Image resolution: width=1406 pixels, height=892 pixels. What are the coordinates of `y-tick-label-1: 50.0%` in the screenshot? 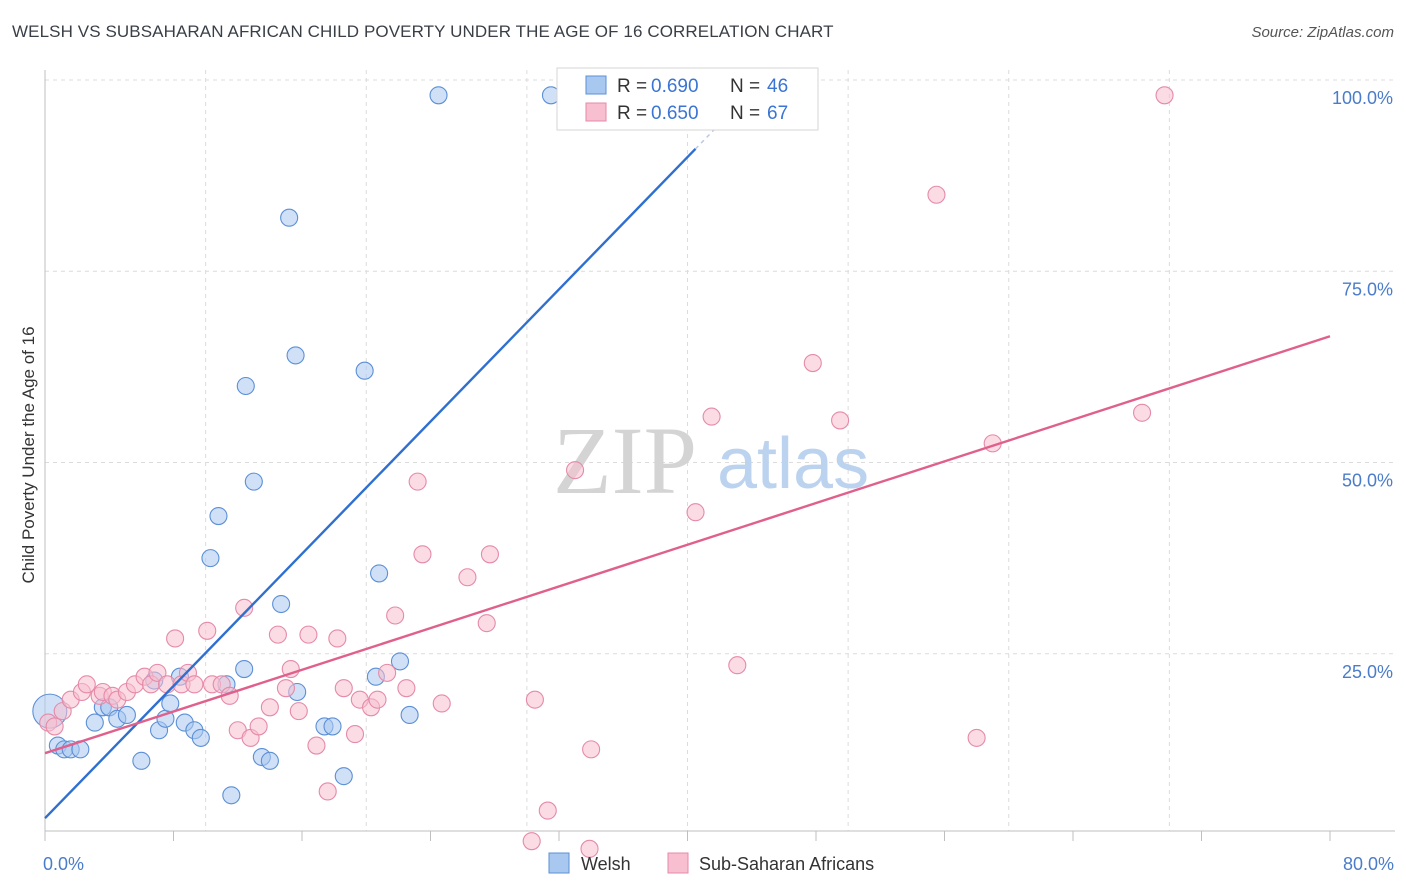 It's located at (1367, 481).